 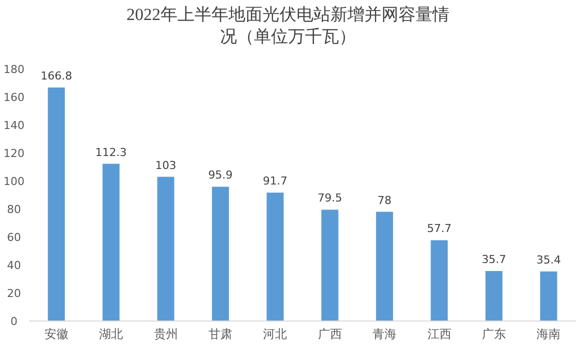 What do you see at coordinates (56, 75) in the screenshot?
I see `data-label: 166.8` at bounding box center [56, 75].